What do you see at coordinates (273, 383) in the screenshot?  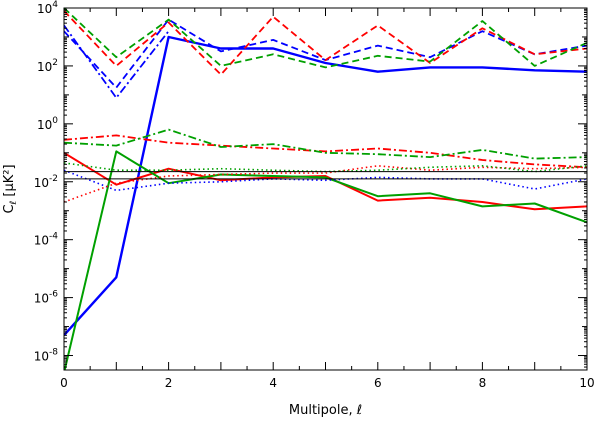 I see `x-tick-label: 4` at bounding box center [273, 383].